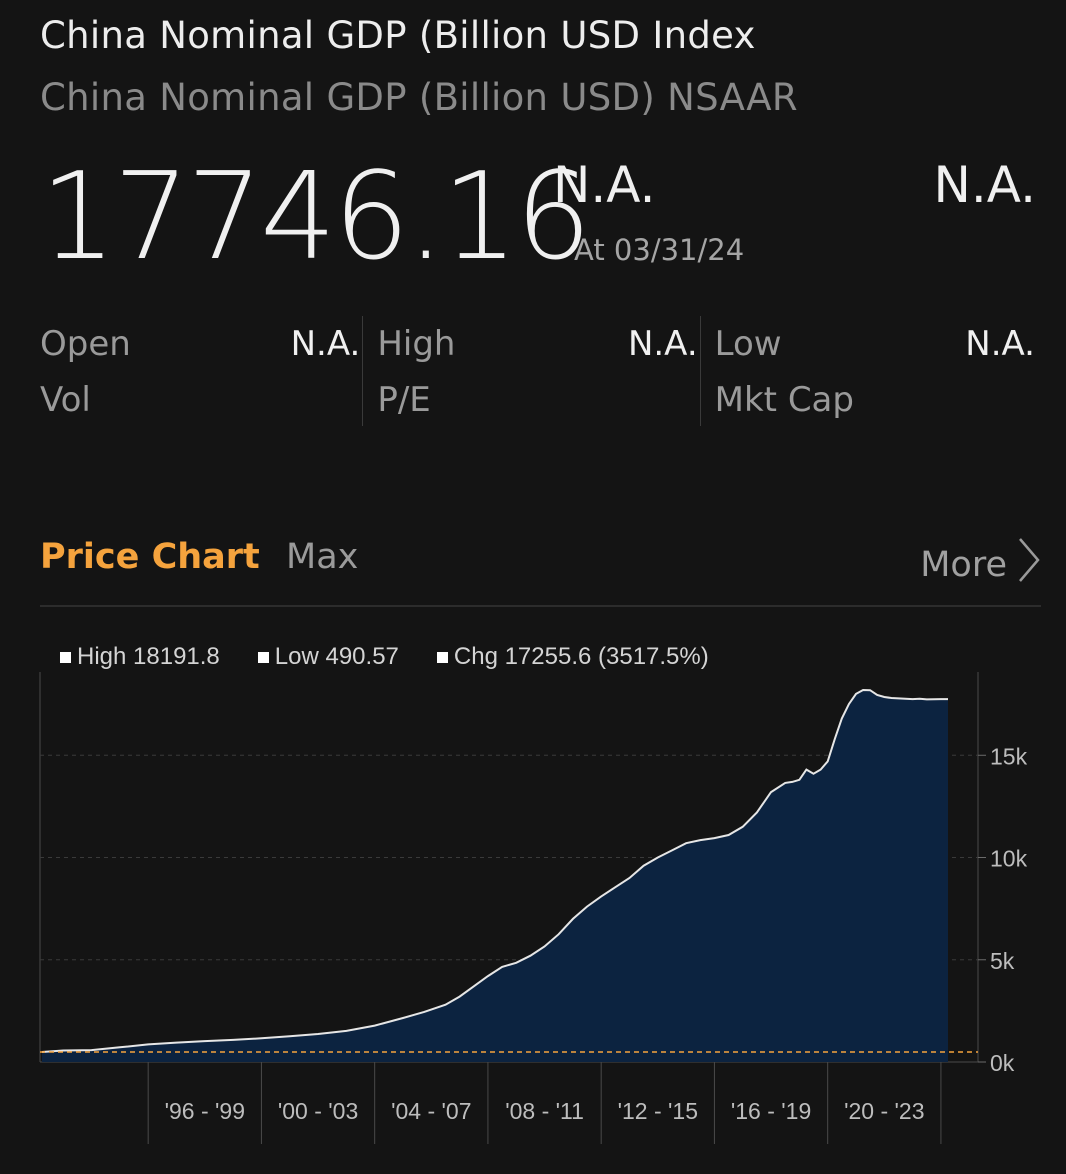  Describe the element at coordinates (771, 1111) in the screenshot. I see `x-band-label: '16 - '19` at that location.